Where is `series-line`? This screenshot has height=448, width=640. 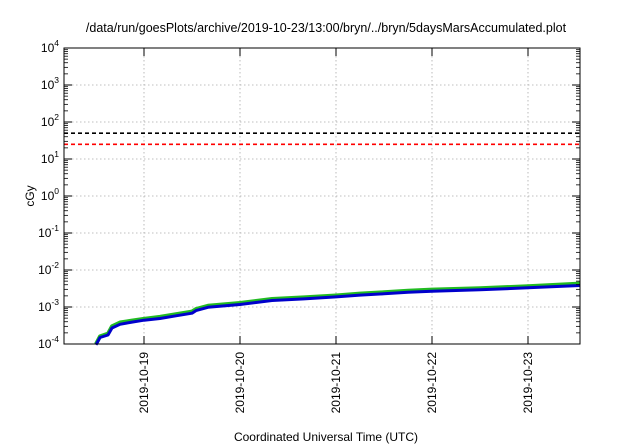
series-line is located at coordinates (337, 315).